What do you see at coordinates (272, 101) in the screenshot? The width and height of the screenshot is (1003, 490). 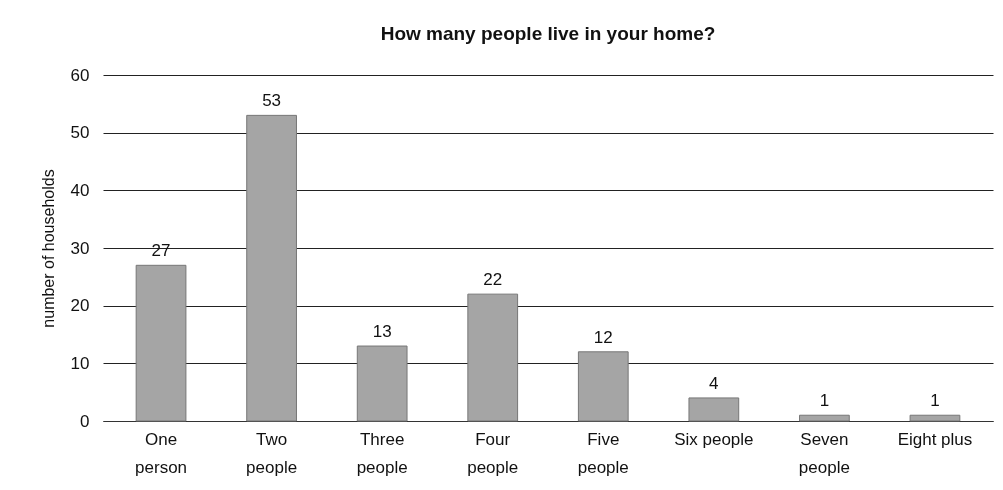 I see `data-label: 53` at bounding box center [272, 101].